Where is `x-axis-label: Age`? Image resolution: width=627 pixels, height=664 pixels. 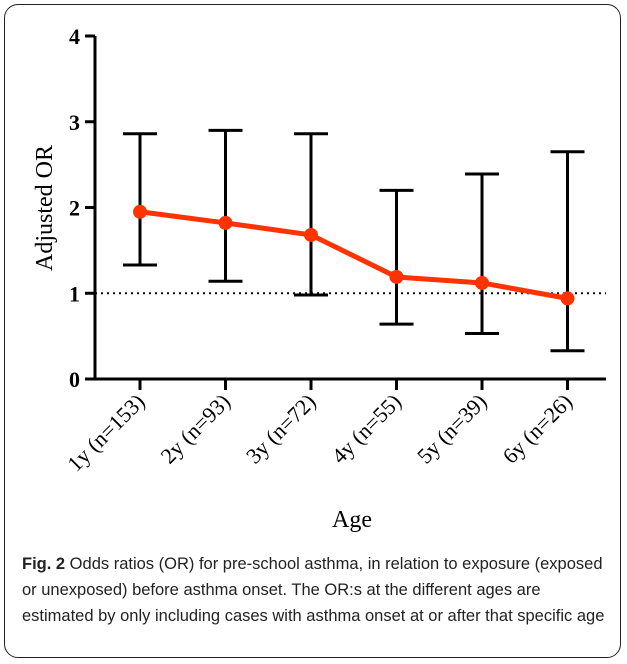
x-axis-label: Age is located at coordinates (352, 520).